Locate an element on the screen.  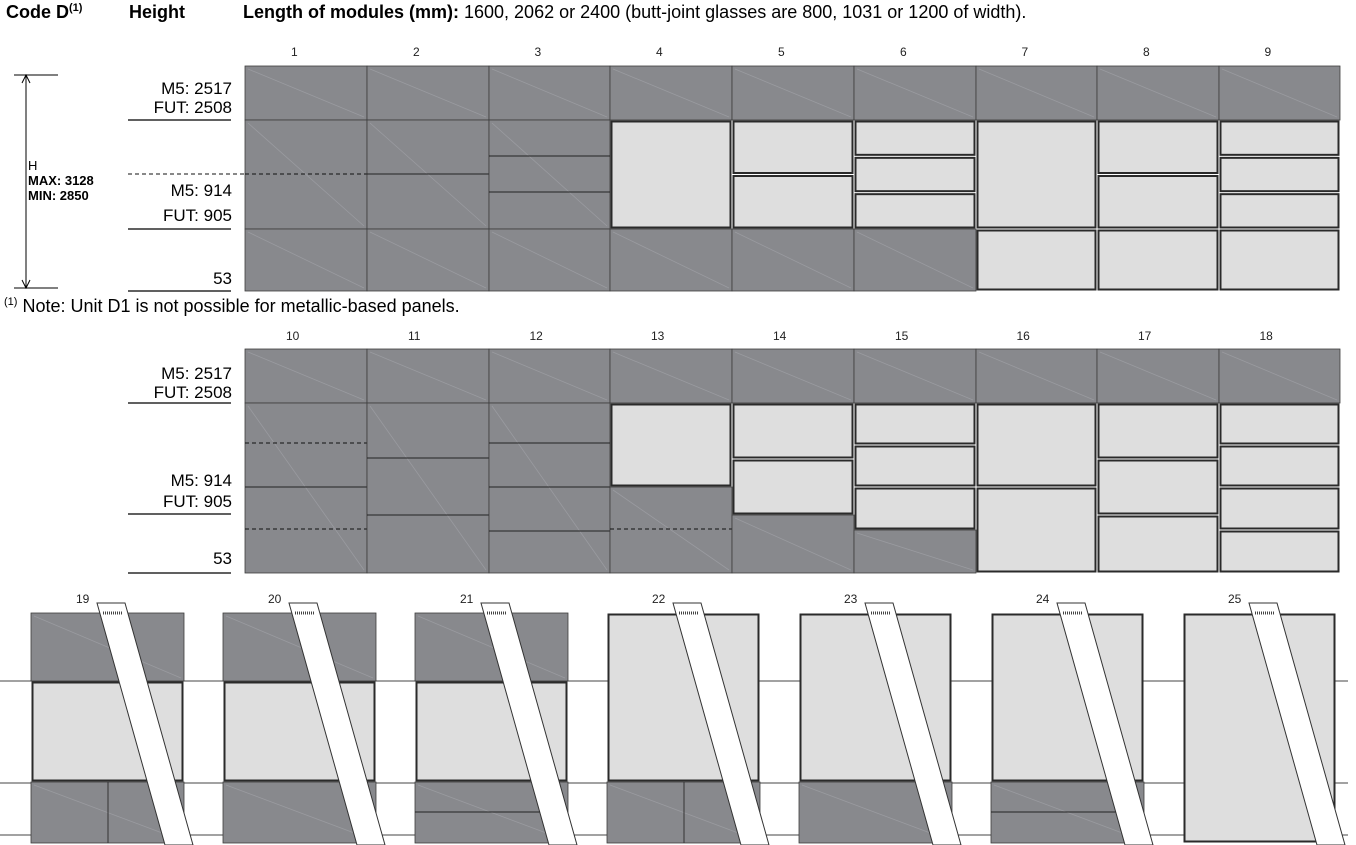
module-1: 1 is located at coordinates (306, 168).